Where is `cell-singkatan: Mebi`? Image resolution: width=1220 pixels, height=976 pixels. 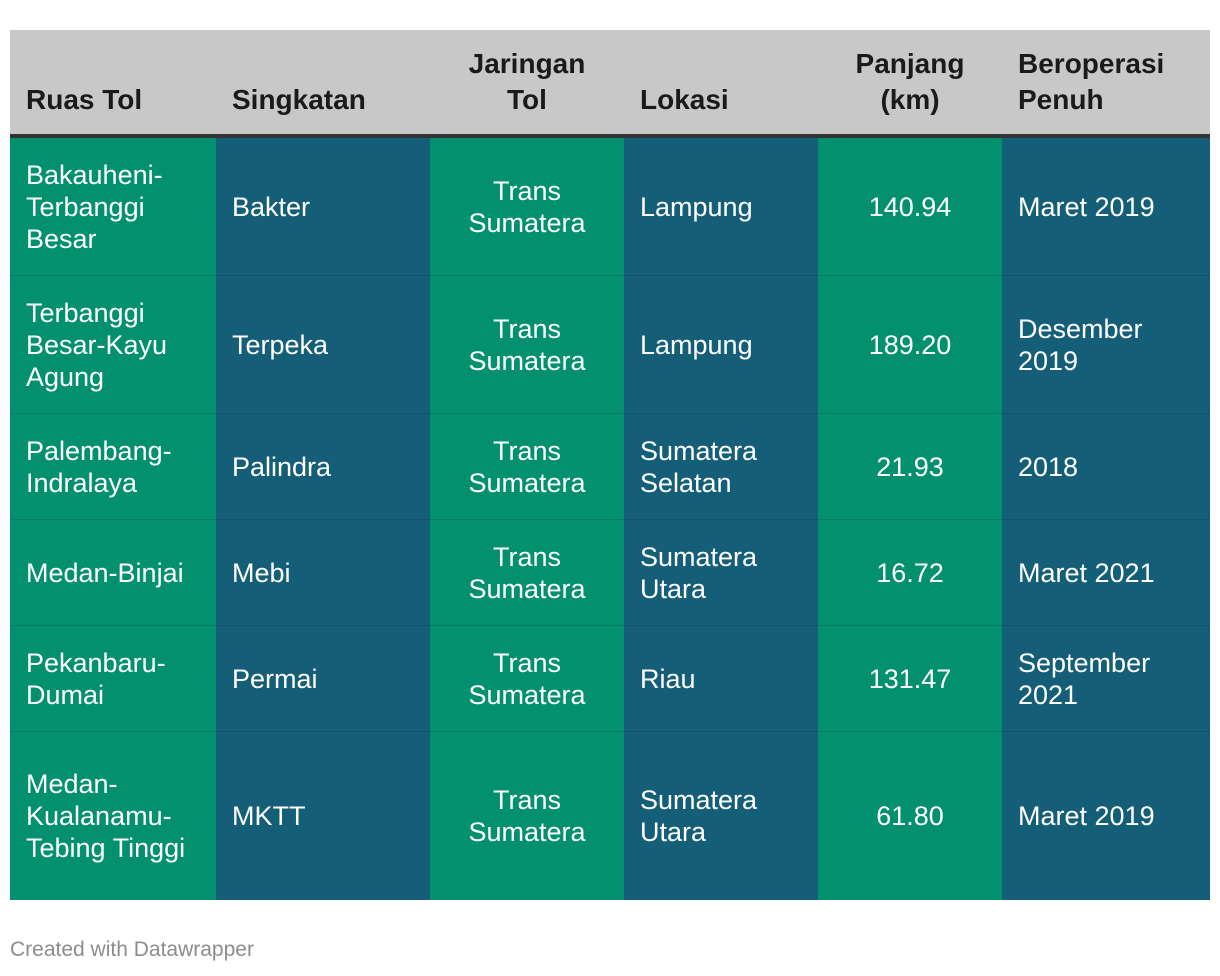
cell-singkatan: Mebi is located at coordinates (323, 572).